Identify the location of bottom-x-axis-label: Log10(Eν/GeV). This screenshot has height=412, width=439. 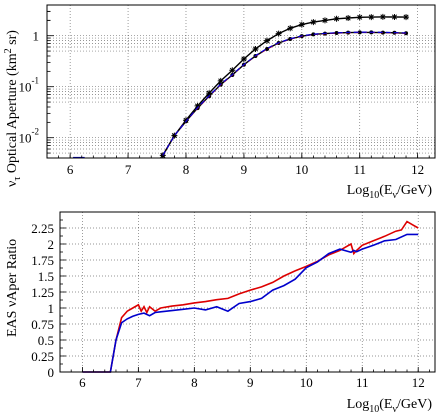
(390, 404).